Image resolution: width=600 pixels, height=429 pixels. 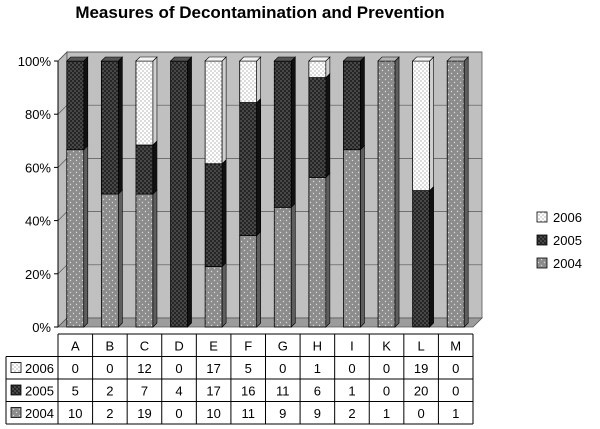 I want to click on bar-H, so click(x=319, y=192).